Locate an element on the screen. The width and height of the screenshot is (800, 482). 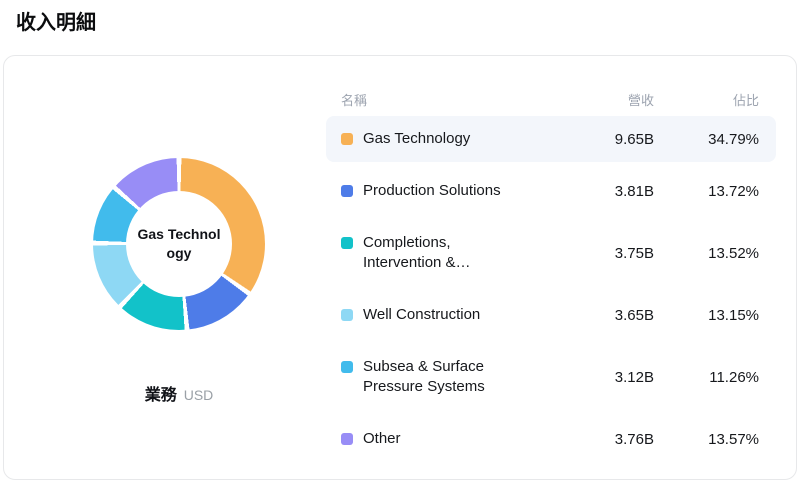
table-row: Gas Technology 9.65B 34.79% is located at coordinates (551, 139).